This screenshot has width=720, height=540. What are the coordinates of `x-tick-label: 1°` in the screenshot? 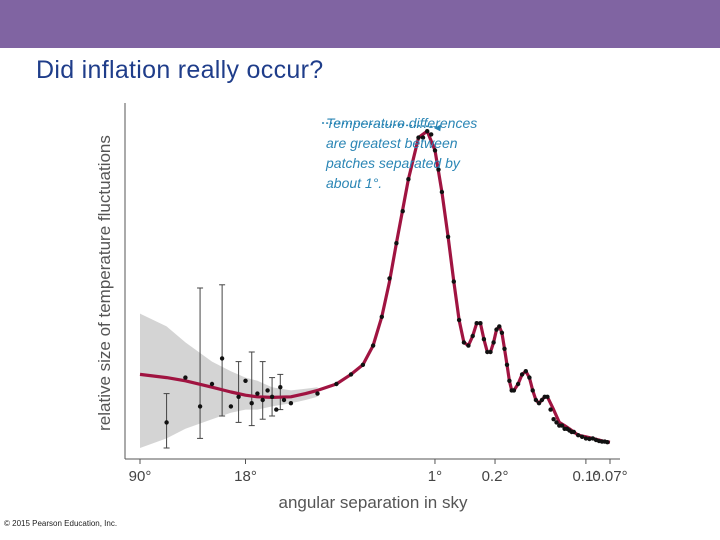 It's located at (435, 476).